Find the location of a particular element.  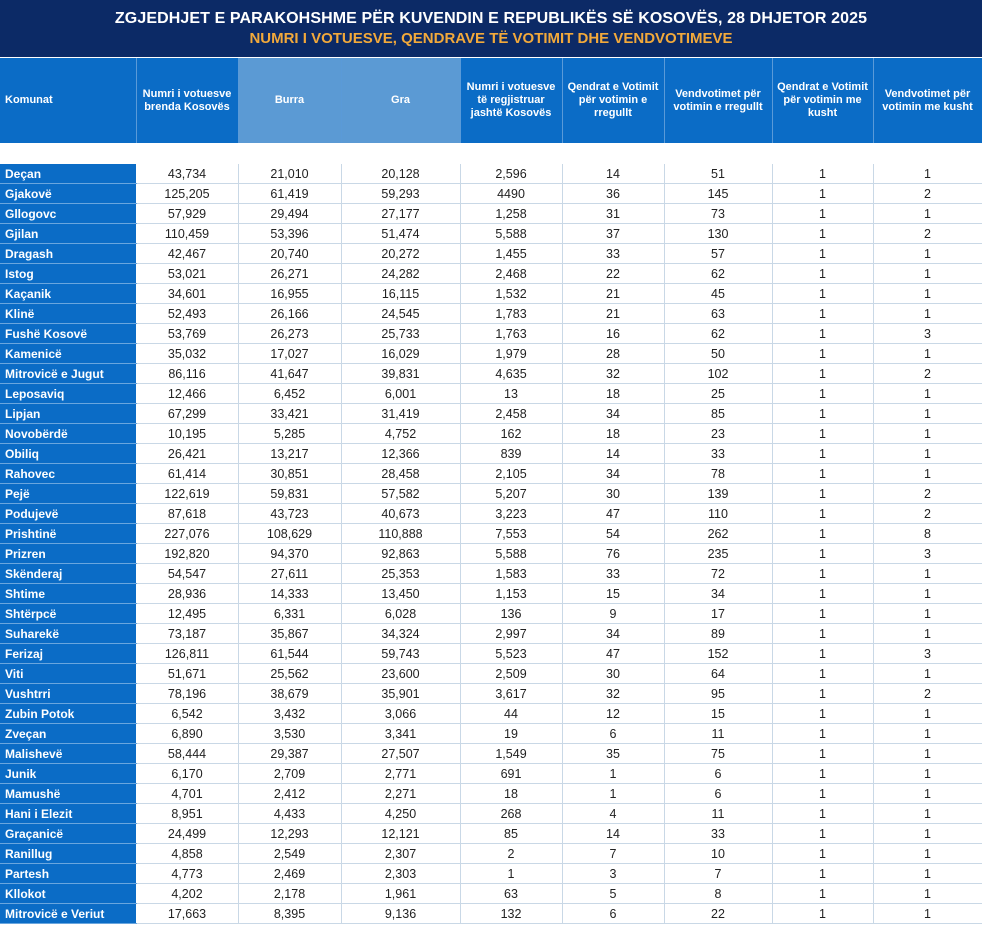

table-cell: 53,769 is located at coordinates (187, 333).